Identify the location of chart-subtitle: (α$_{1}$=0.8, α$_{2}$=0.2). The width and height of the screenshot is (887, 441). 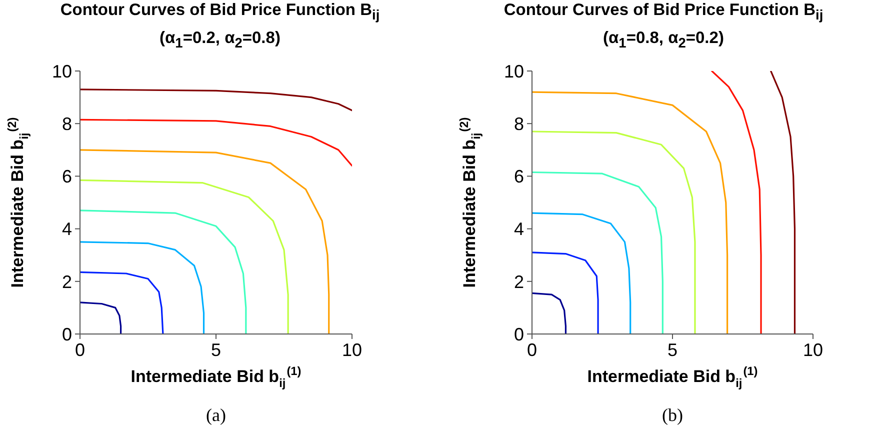
(663, 40).